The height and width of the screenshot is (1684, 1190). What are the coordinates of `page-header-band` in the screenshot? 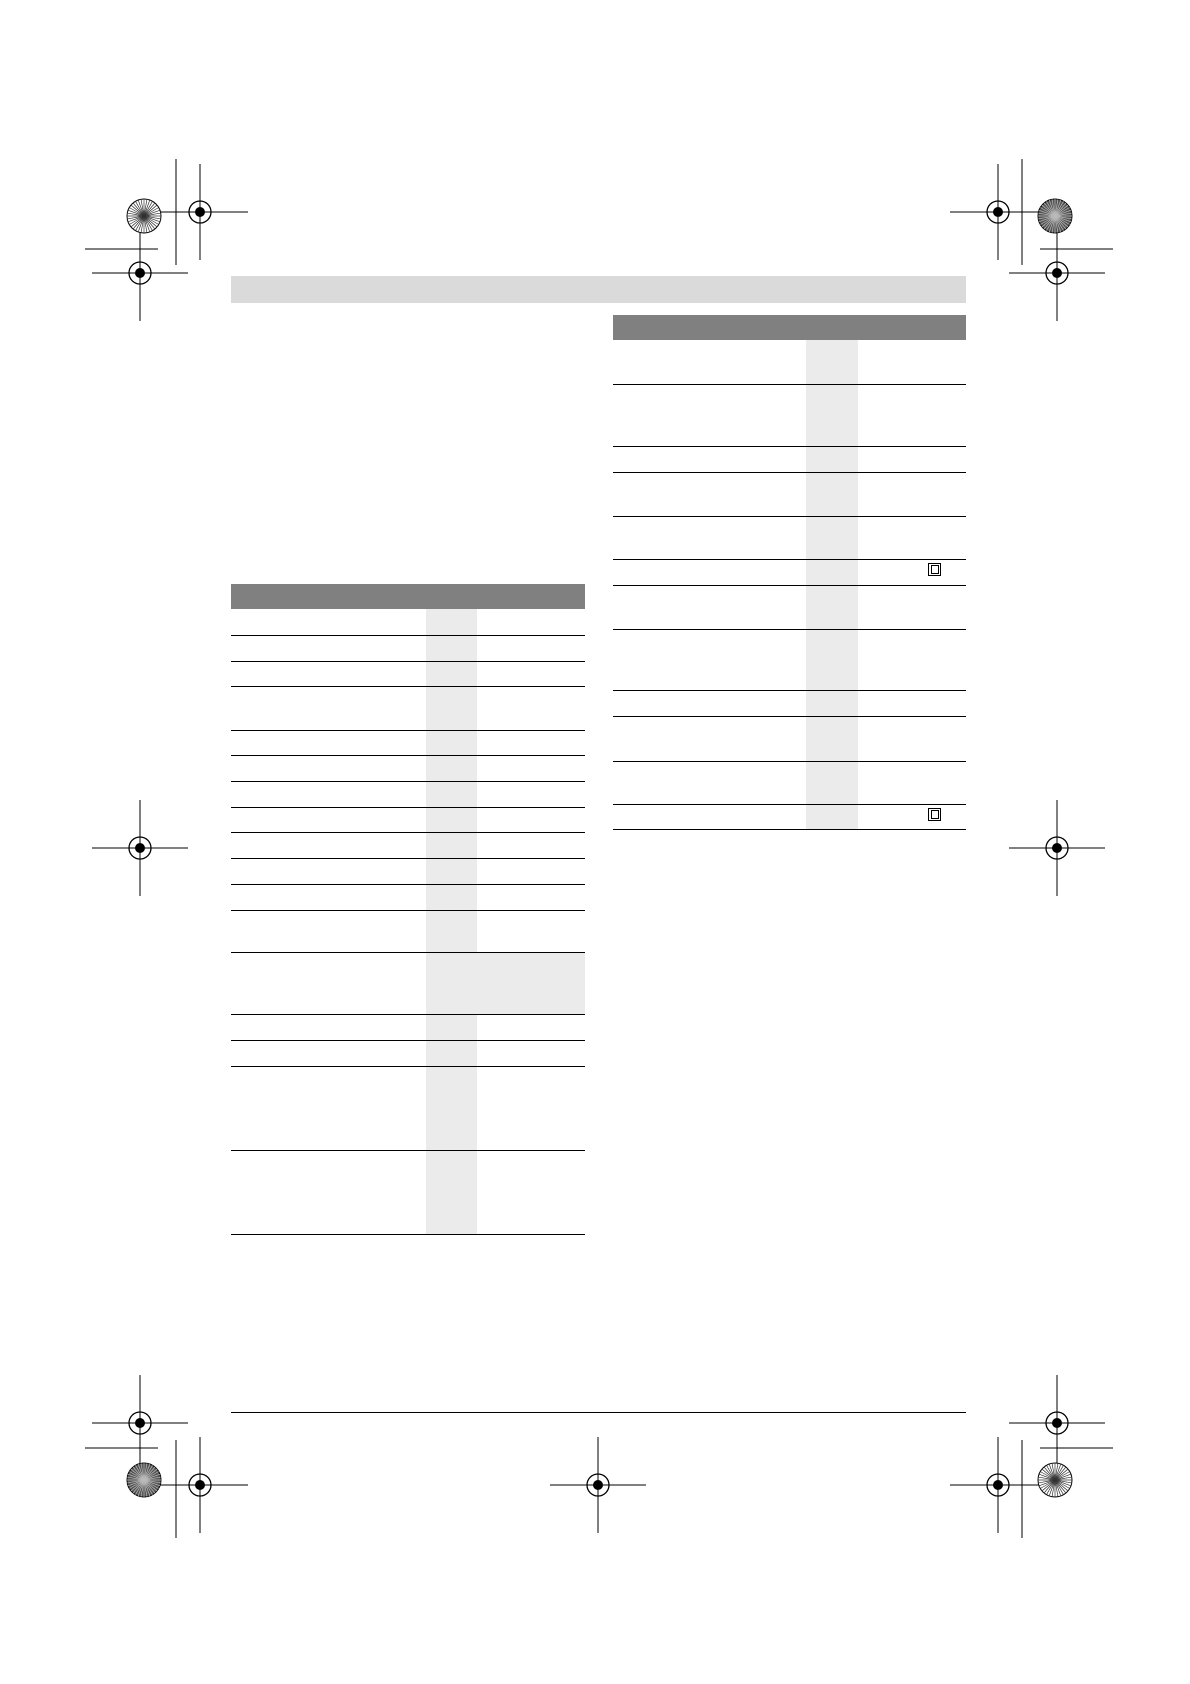 It's located at (598, 289).